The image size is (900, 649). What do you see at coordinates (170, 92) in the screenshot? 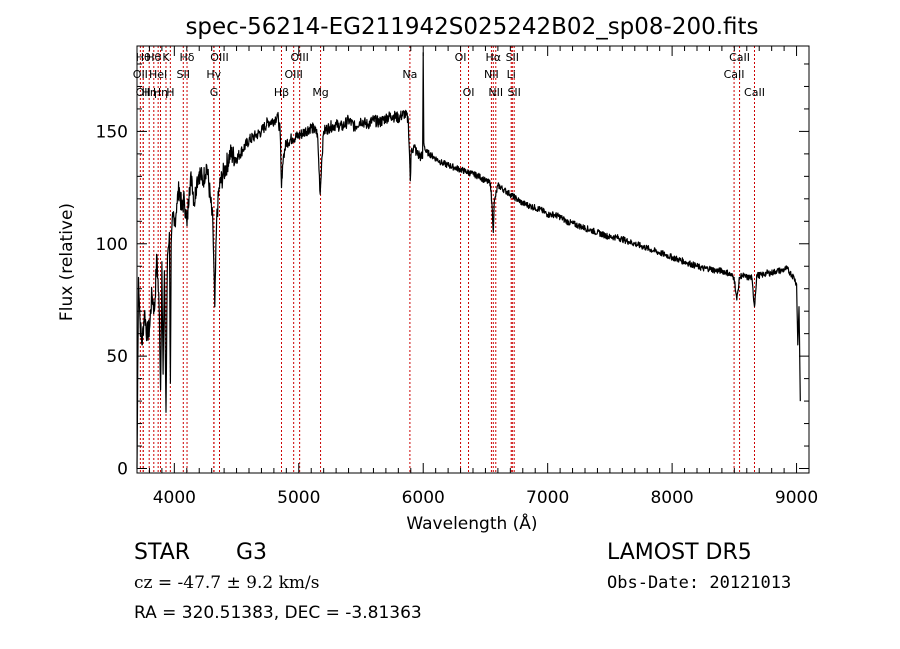
I see `spectral-line-label: H` at bounding box center [170, 92].